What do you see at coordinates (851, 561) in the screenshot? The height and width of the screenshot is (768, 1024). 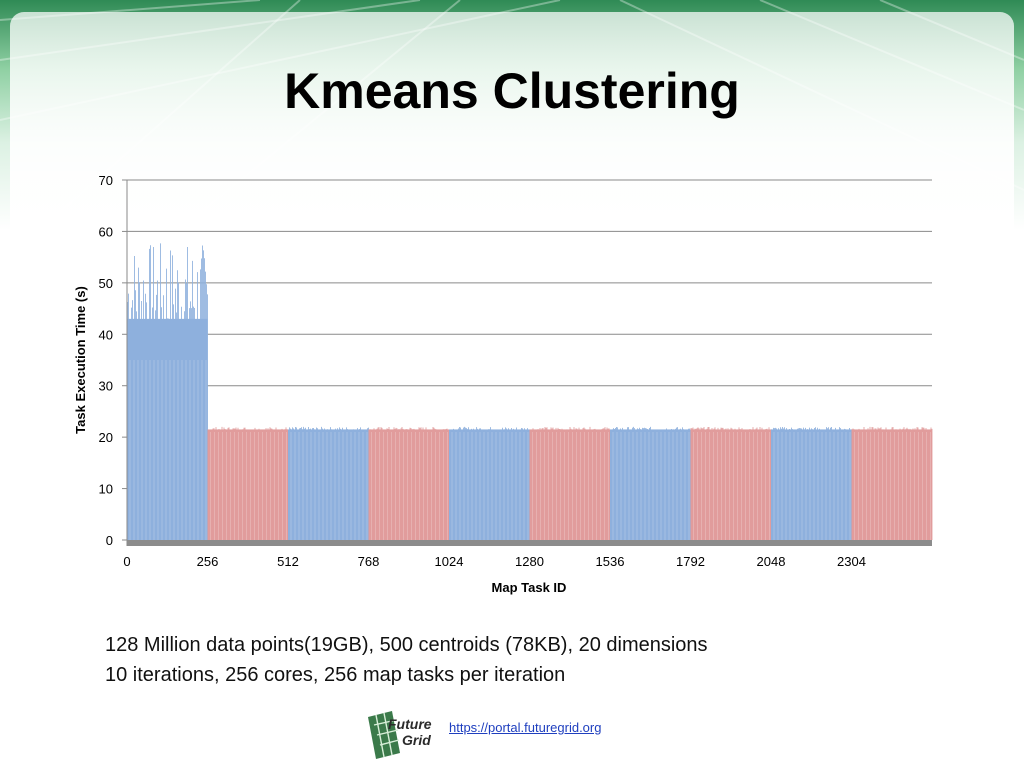 I see `x-tick-label: 2304` at bounding box center [851, 561].